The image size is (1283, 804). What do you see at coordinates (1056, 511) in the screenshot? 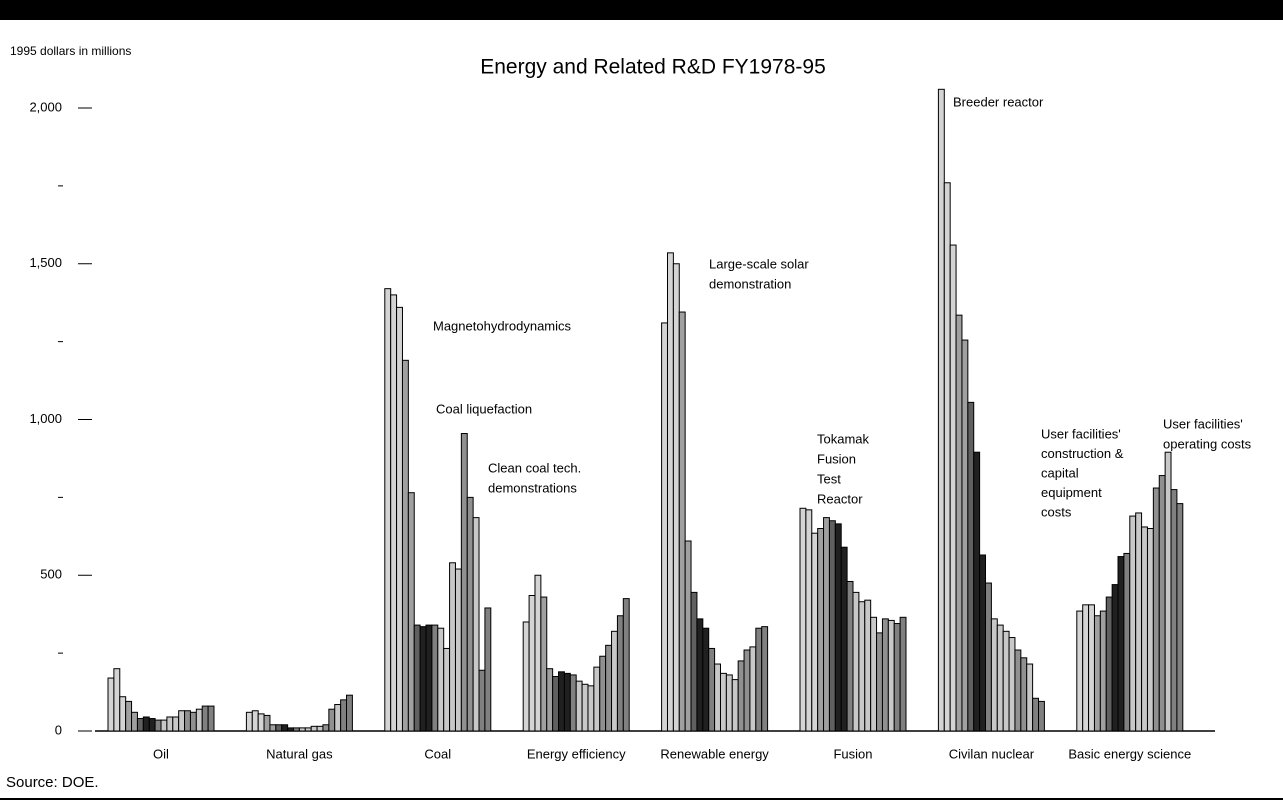
I see `annotation: costs` at bounding box center [1056, 511].